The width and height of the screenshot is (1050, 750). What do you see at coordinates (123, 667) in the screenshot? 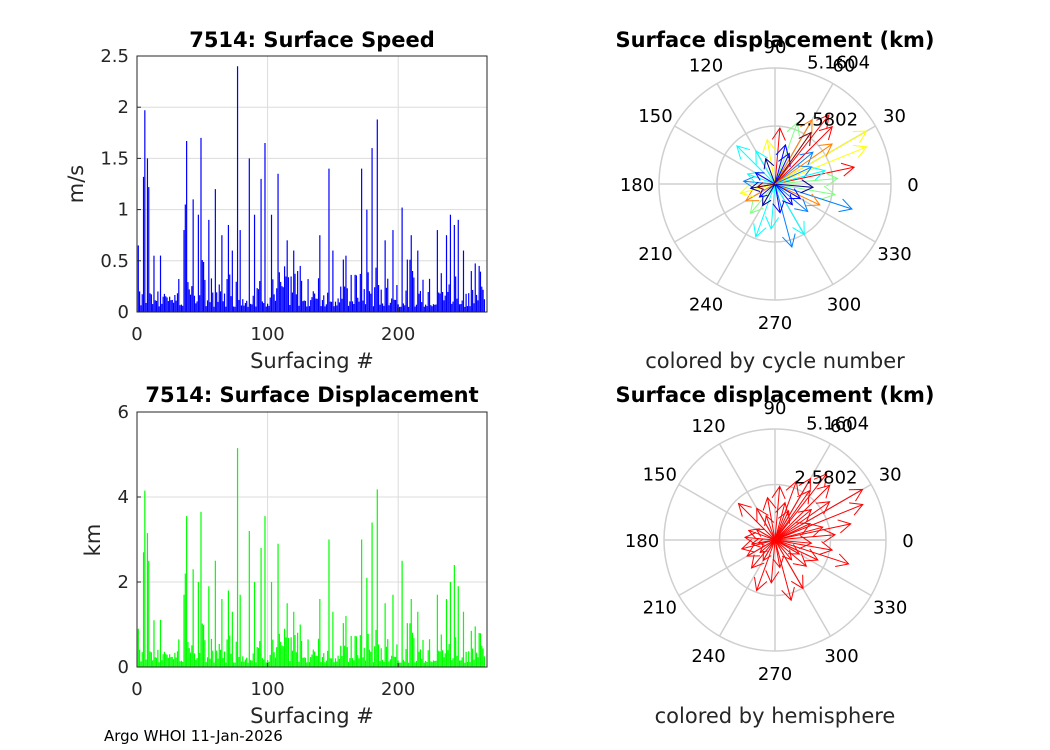
I see `disp-ytick-label: 0` at bounding box center [123, 667].